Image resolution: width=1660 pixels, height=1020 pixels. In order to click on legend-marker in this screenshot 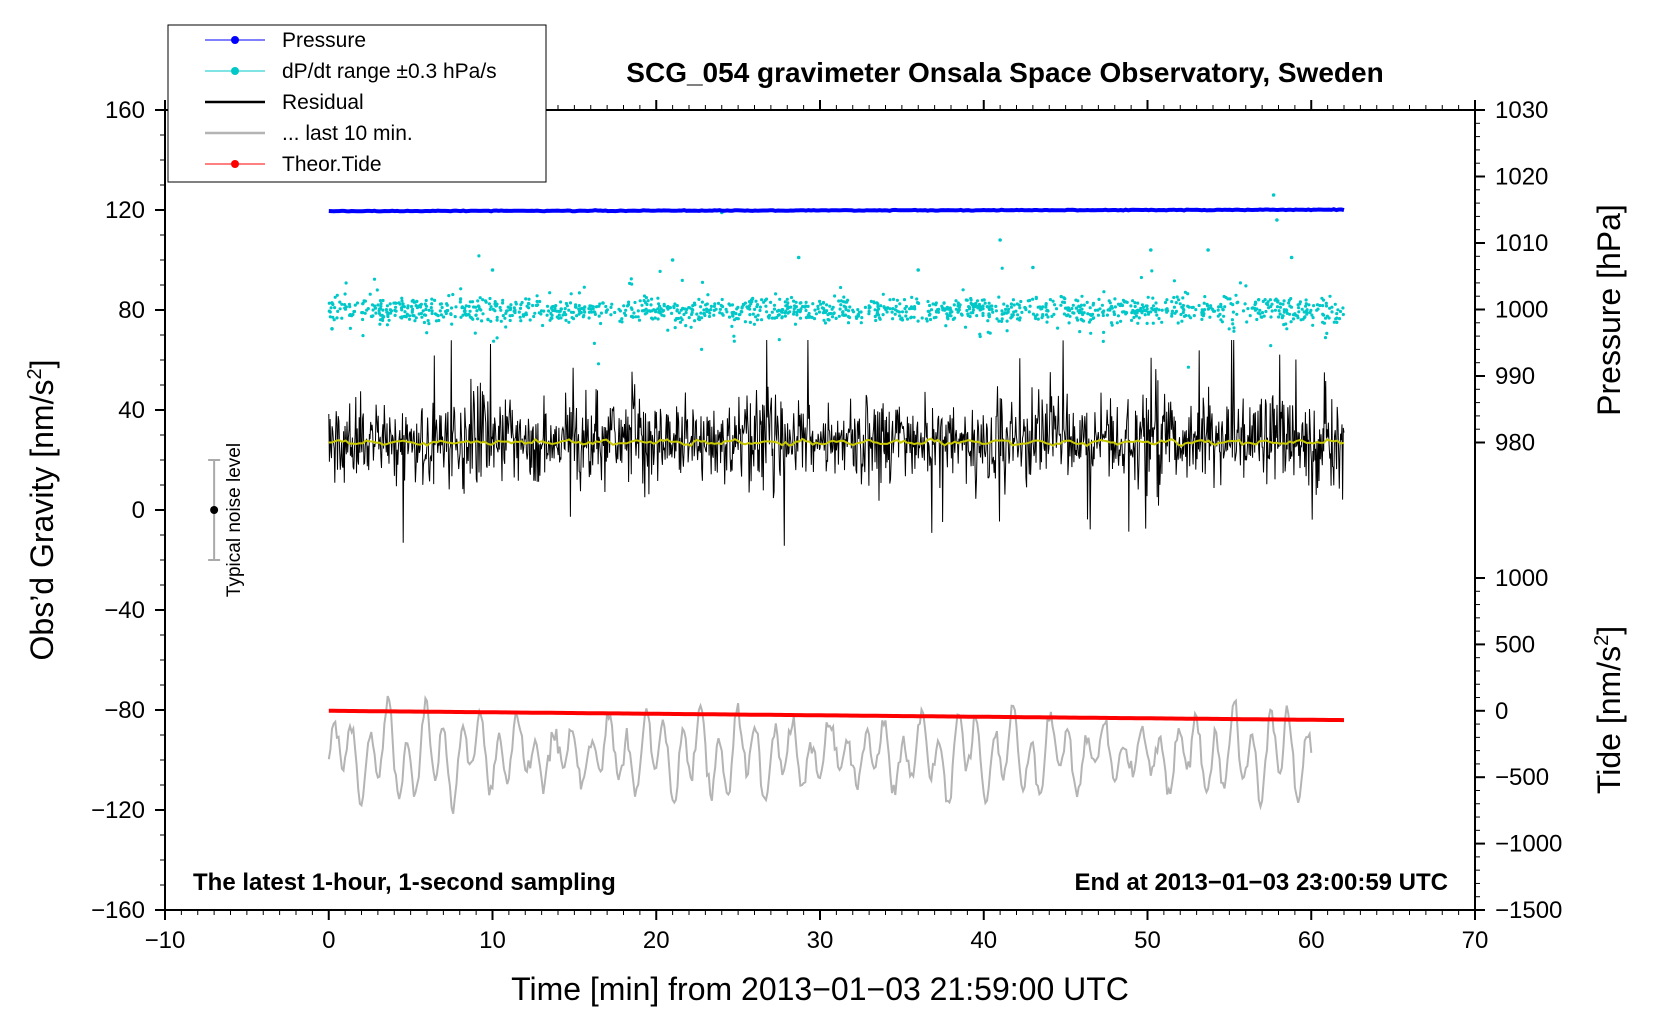, I will do `click(235, 164)`.